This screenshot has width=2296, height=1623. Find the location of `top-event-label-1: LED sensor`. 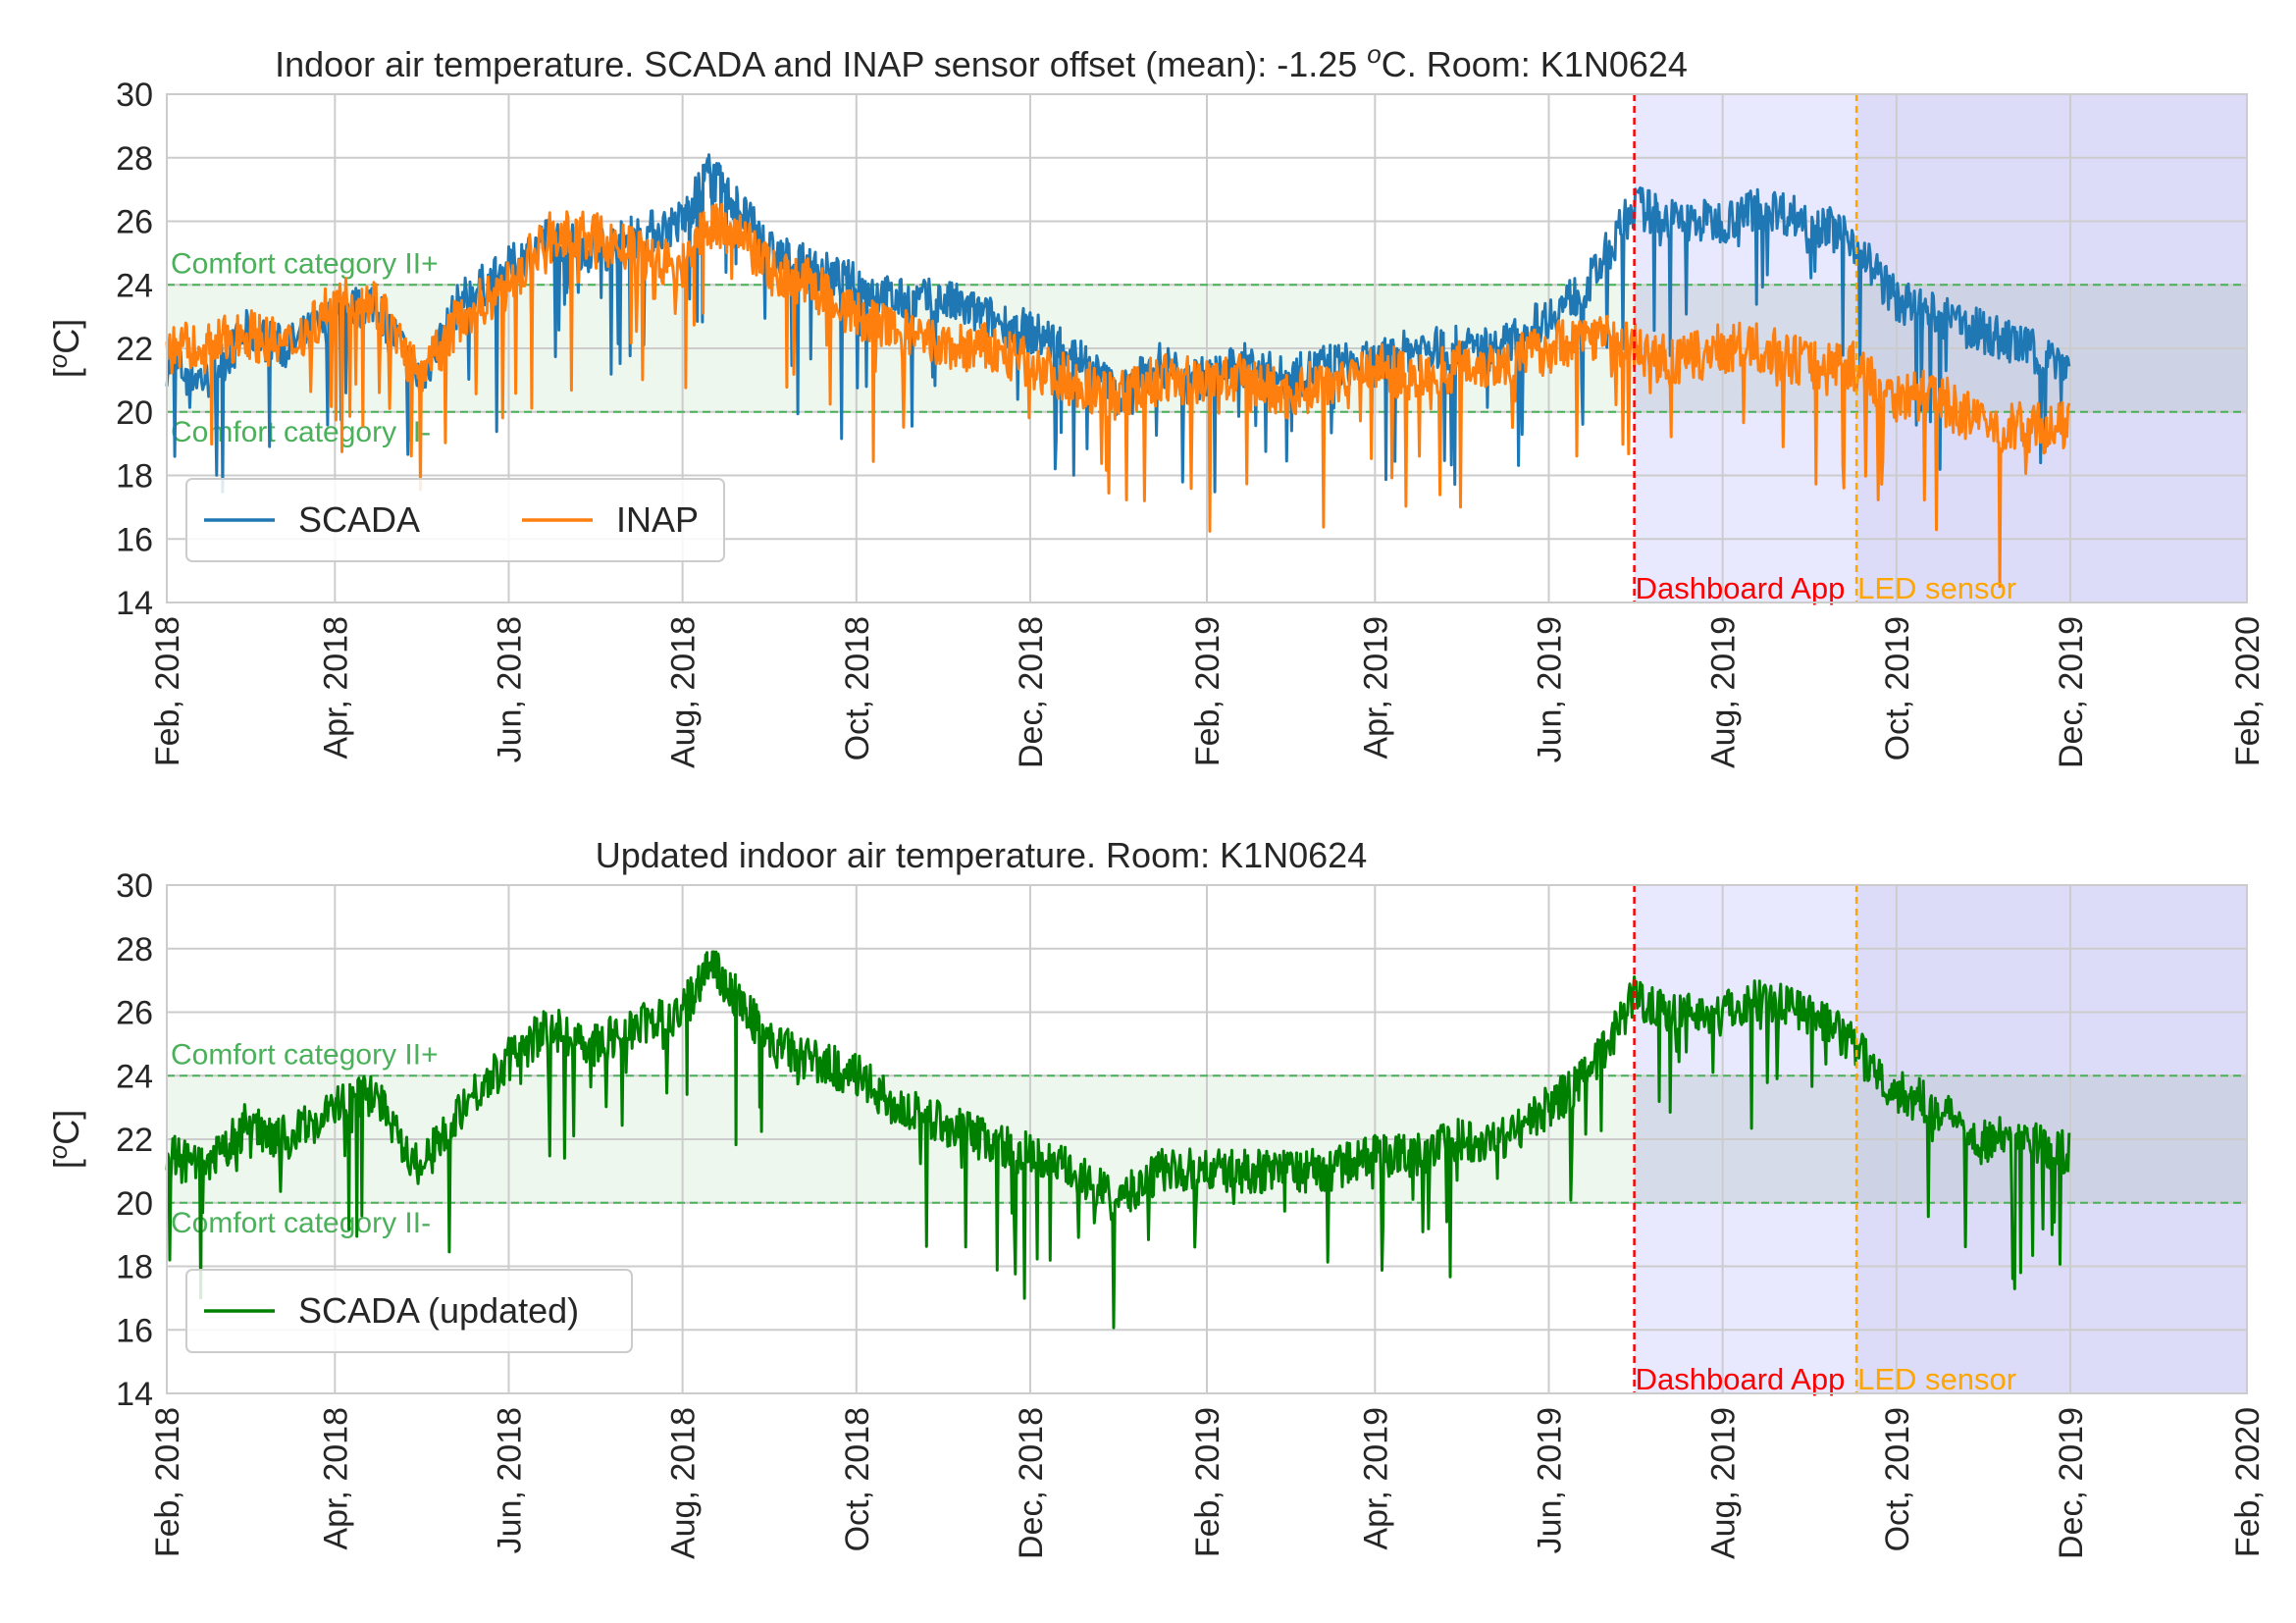

top-event-label-1: LED sensor is located at coordinates (1936, 588).